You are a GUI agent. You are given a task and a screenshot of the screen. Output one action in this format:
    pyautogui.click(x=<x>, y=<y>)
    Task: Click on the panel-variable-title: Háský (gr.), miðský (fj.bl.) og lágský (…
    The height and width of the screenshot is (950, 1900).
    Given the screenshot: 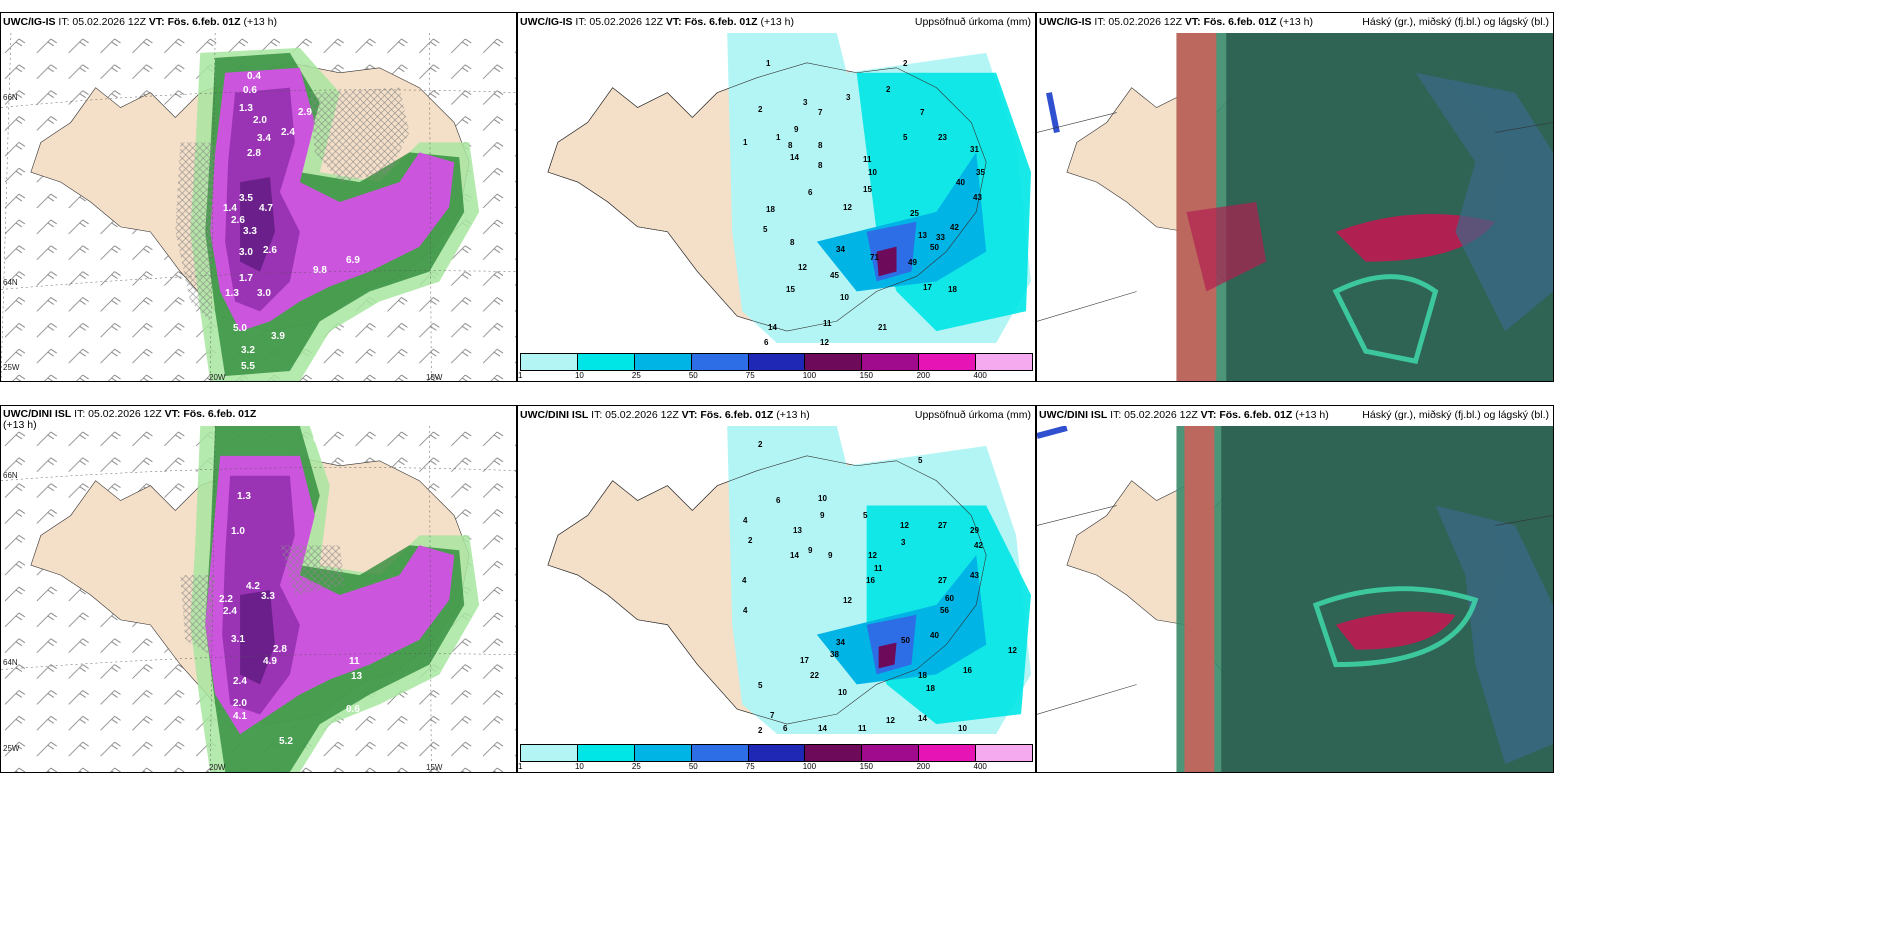 What is the action you would take?
    pyautogui.click(x=1455, y=415)
    